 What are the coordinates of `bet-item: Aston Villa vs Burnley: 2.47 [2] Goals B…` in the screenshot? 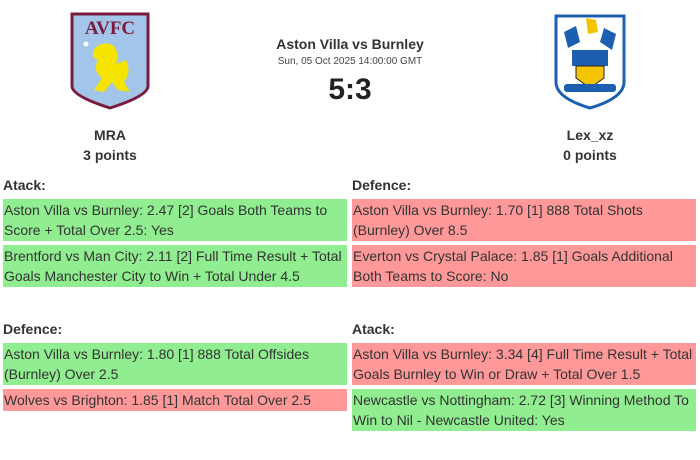 It's located at (175, 220).